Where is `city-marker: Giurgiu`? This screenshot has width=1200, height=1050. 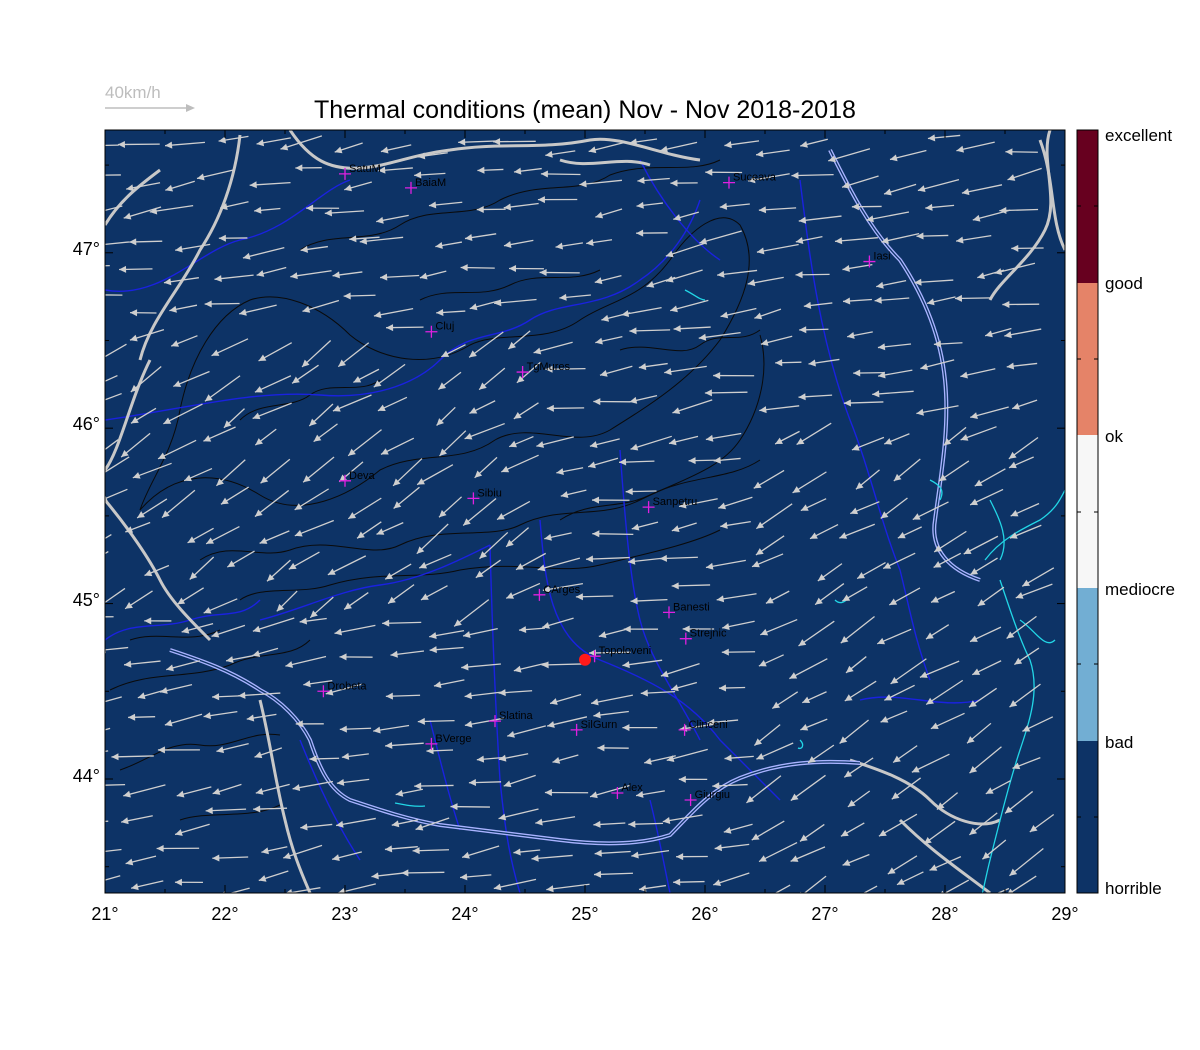
city-marker: Giurgiu is located at coordinates (707, 798).